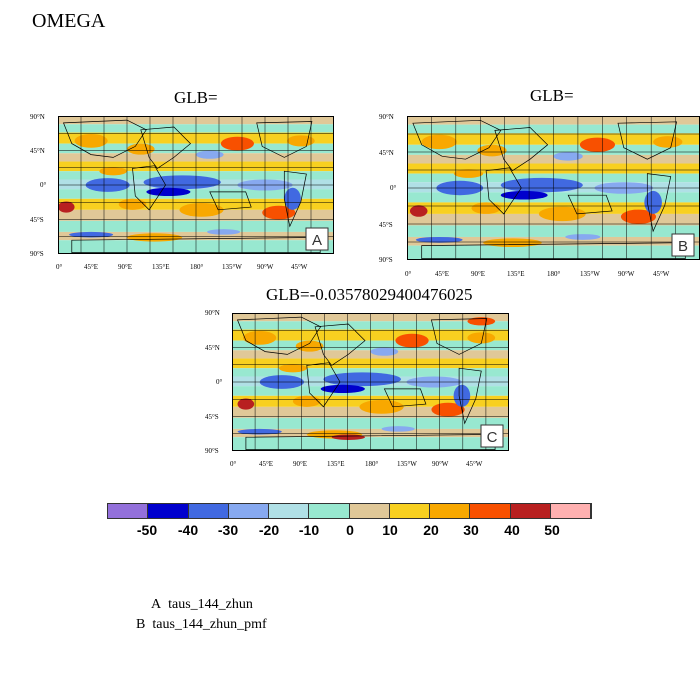 This screenshot has width=700, height=700. Describe the element at coordinates (661, 274) in the screenshot. I see `lon-tick: 45°W` at that location.